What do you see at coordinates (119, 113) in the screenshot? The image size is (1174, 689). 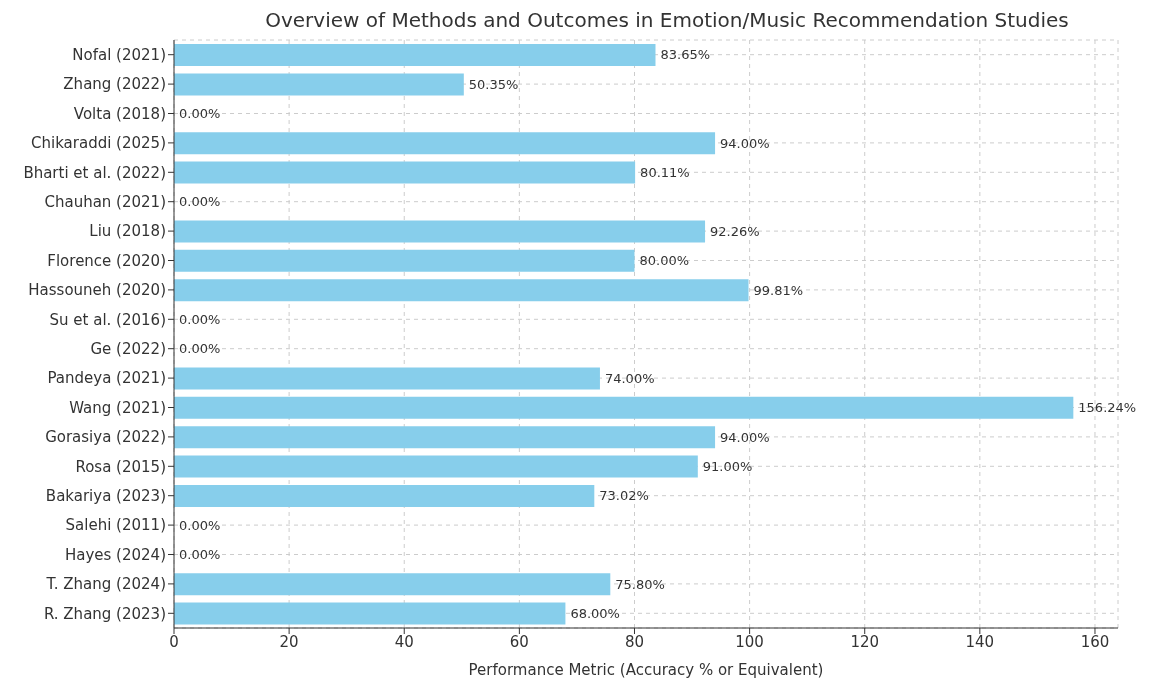 I see `y-tick-label: Volta (2018)` at bounding box center [119, 113].